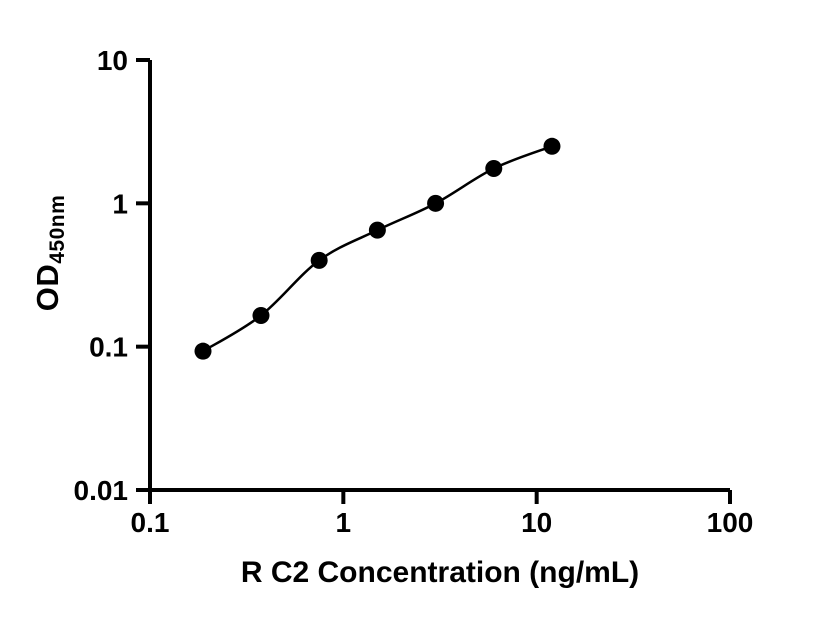 Image resolution: width=816 pixels, height=640 pixels. Describe the element at coordinates (120, 203) in the screenshot. I see `y-axis-tick-label: 1` at that location.